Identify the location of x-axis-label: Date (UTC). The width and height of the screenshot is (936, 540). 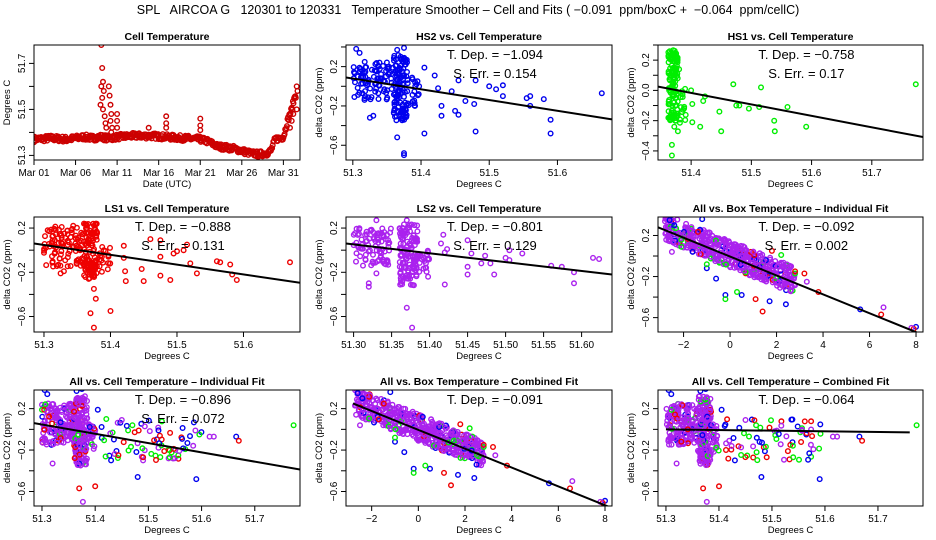
(167, 184).